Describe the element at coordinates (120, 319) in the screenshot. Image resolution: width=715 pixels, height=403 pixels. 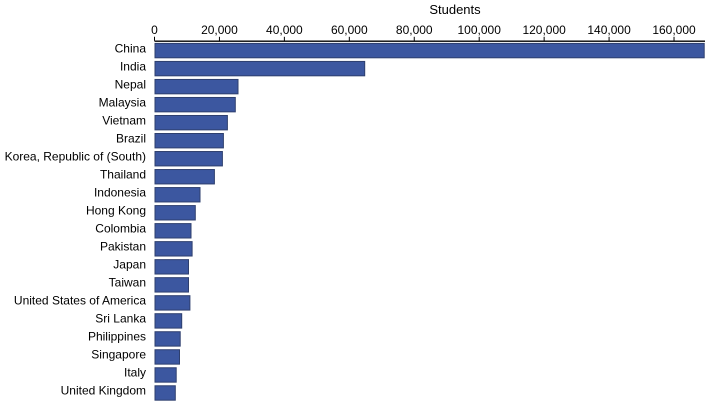
I see `svg-text: Sri Lanka` at that location.